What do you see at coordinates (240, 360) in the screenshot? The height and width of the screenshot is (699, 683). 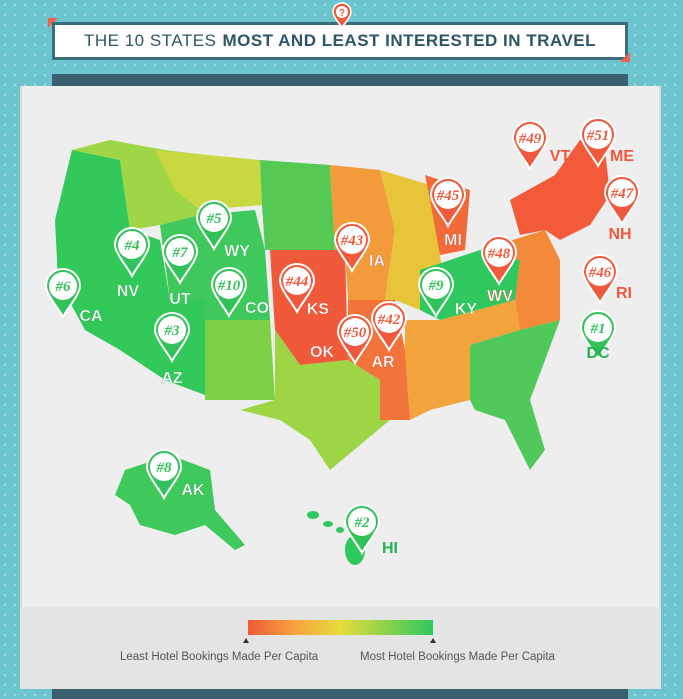 I see `region-newmexico` at bounding box center [240, 360].